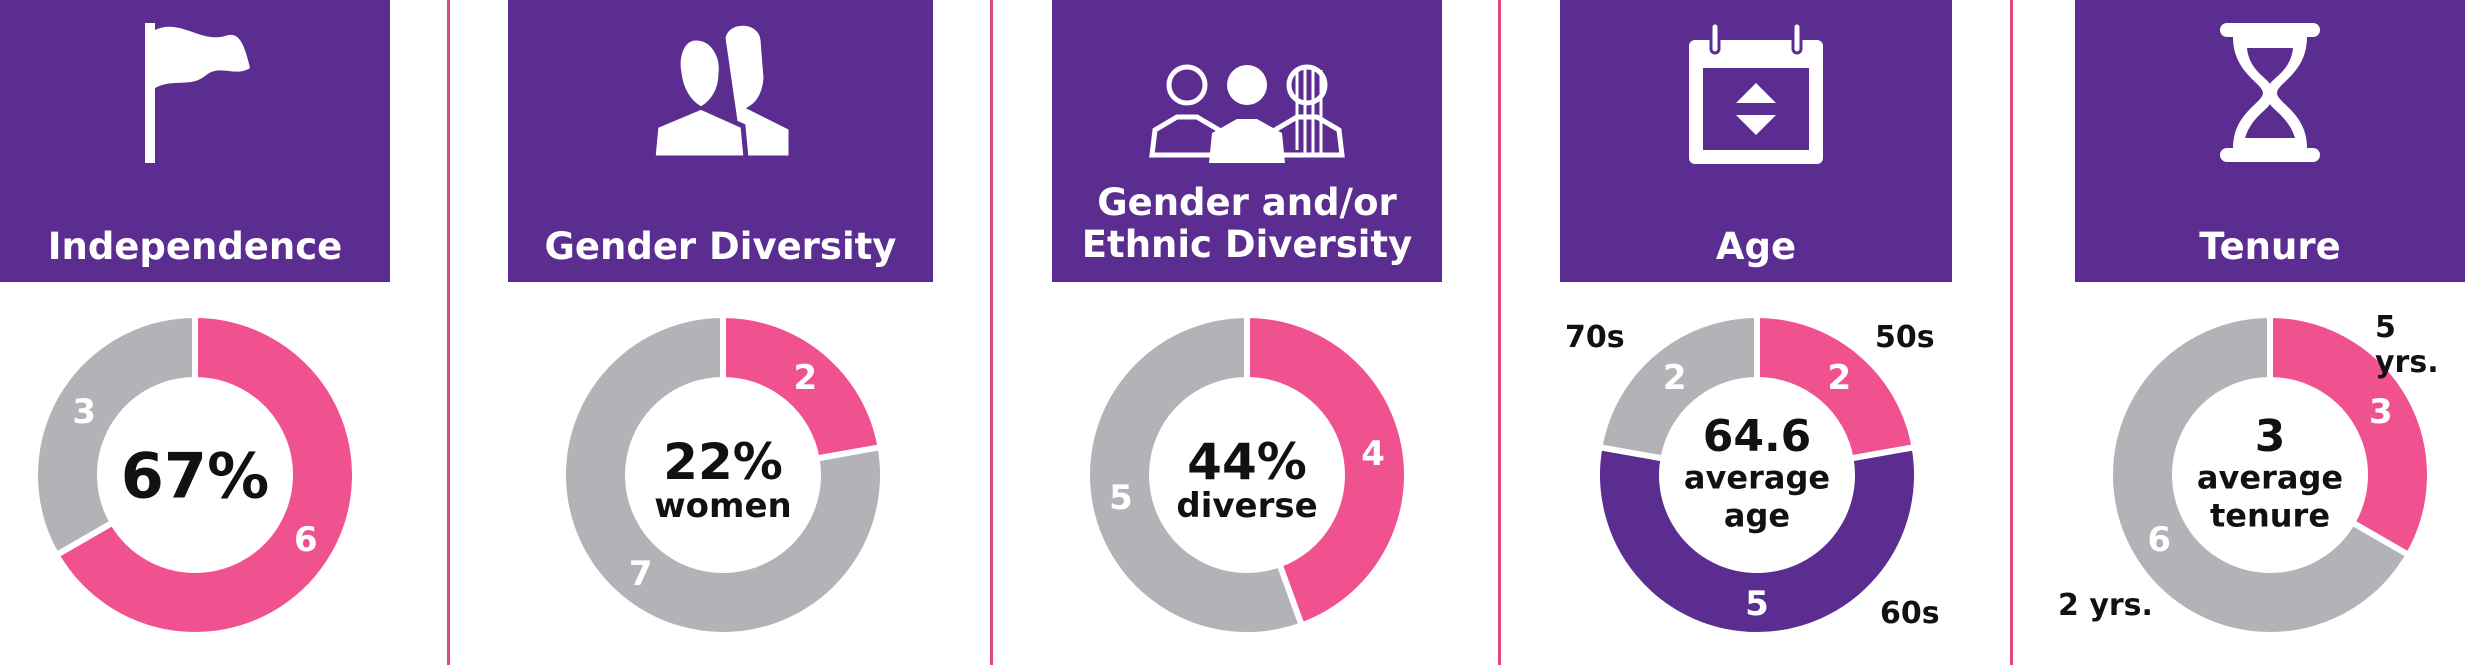 The height and width of the screenshot is (665, 2465). Describe the element at coordinates (721, 90) in the screenshot. I see `people-icon` at that location.